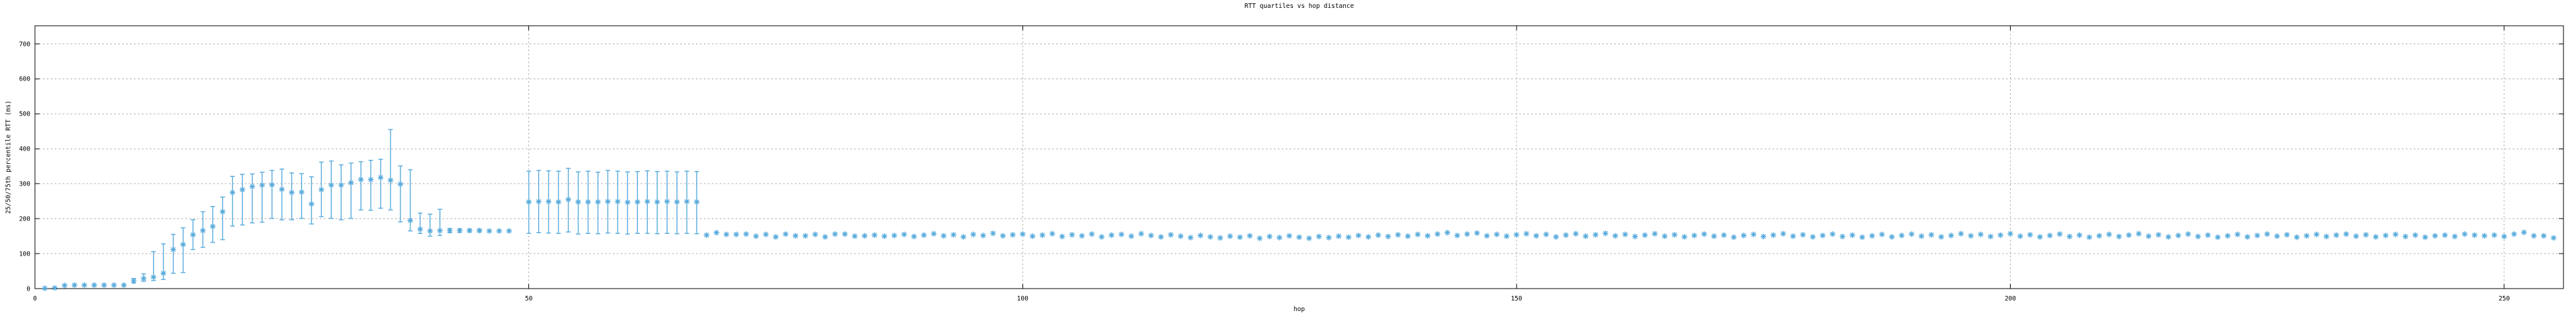  Describe the element at coordinates (24, 149) in the screenshot. I see `svg-text: 400` at that location.